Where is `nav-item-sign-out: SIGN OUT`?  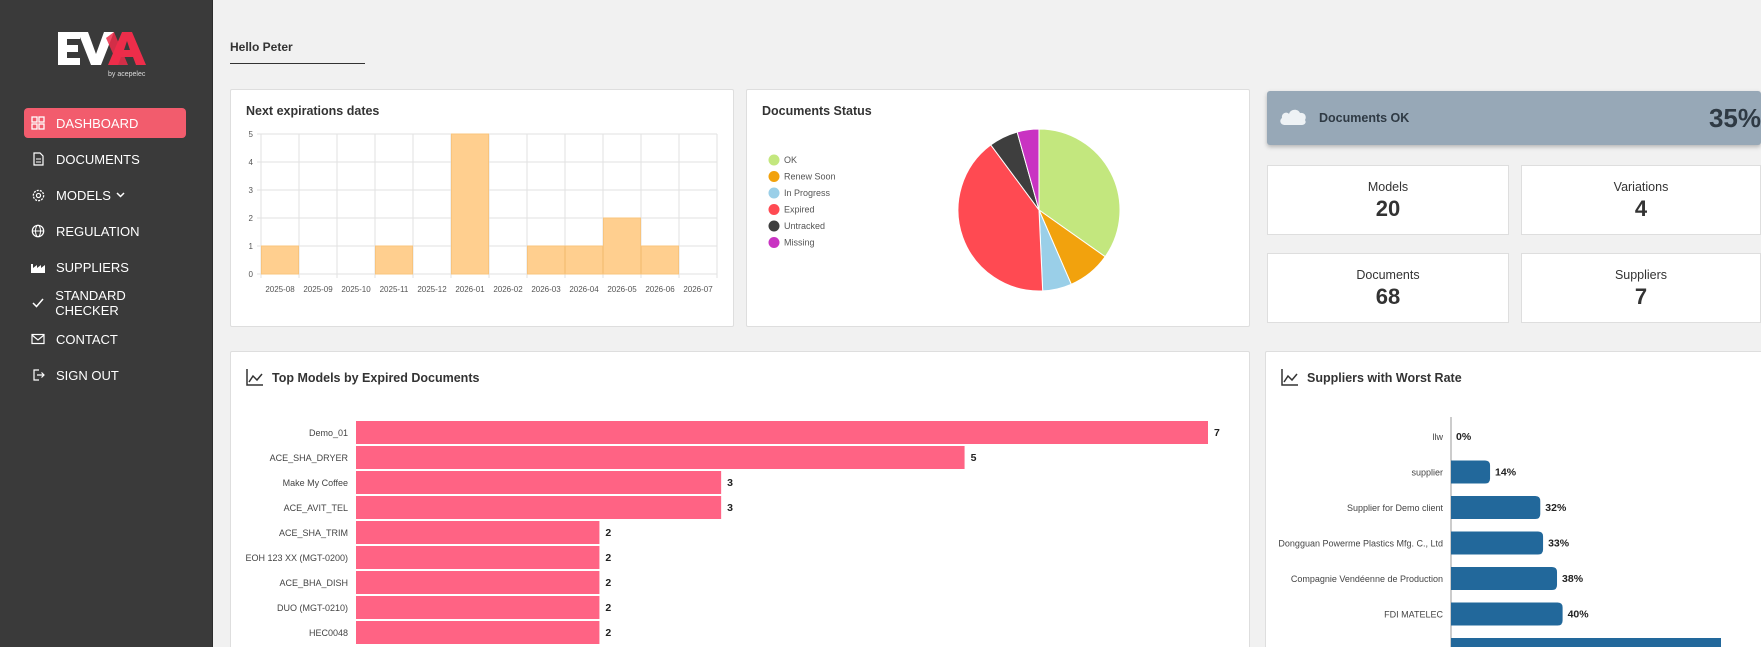 nav-item-sign-out: SIGN OUT is located at coordinates (105, 375).